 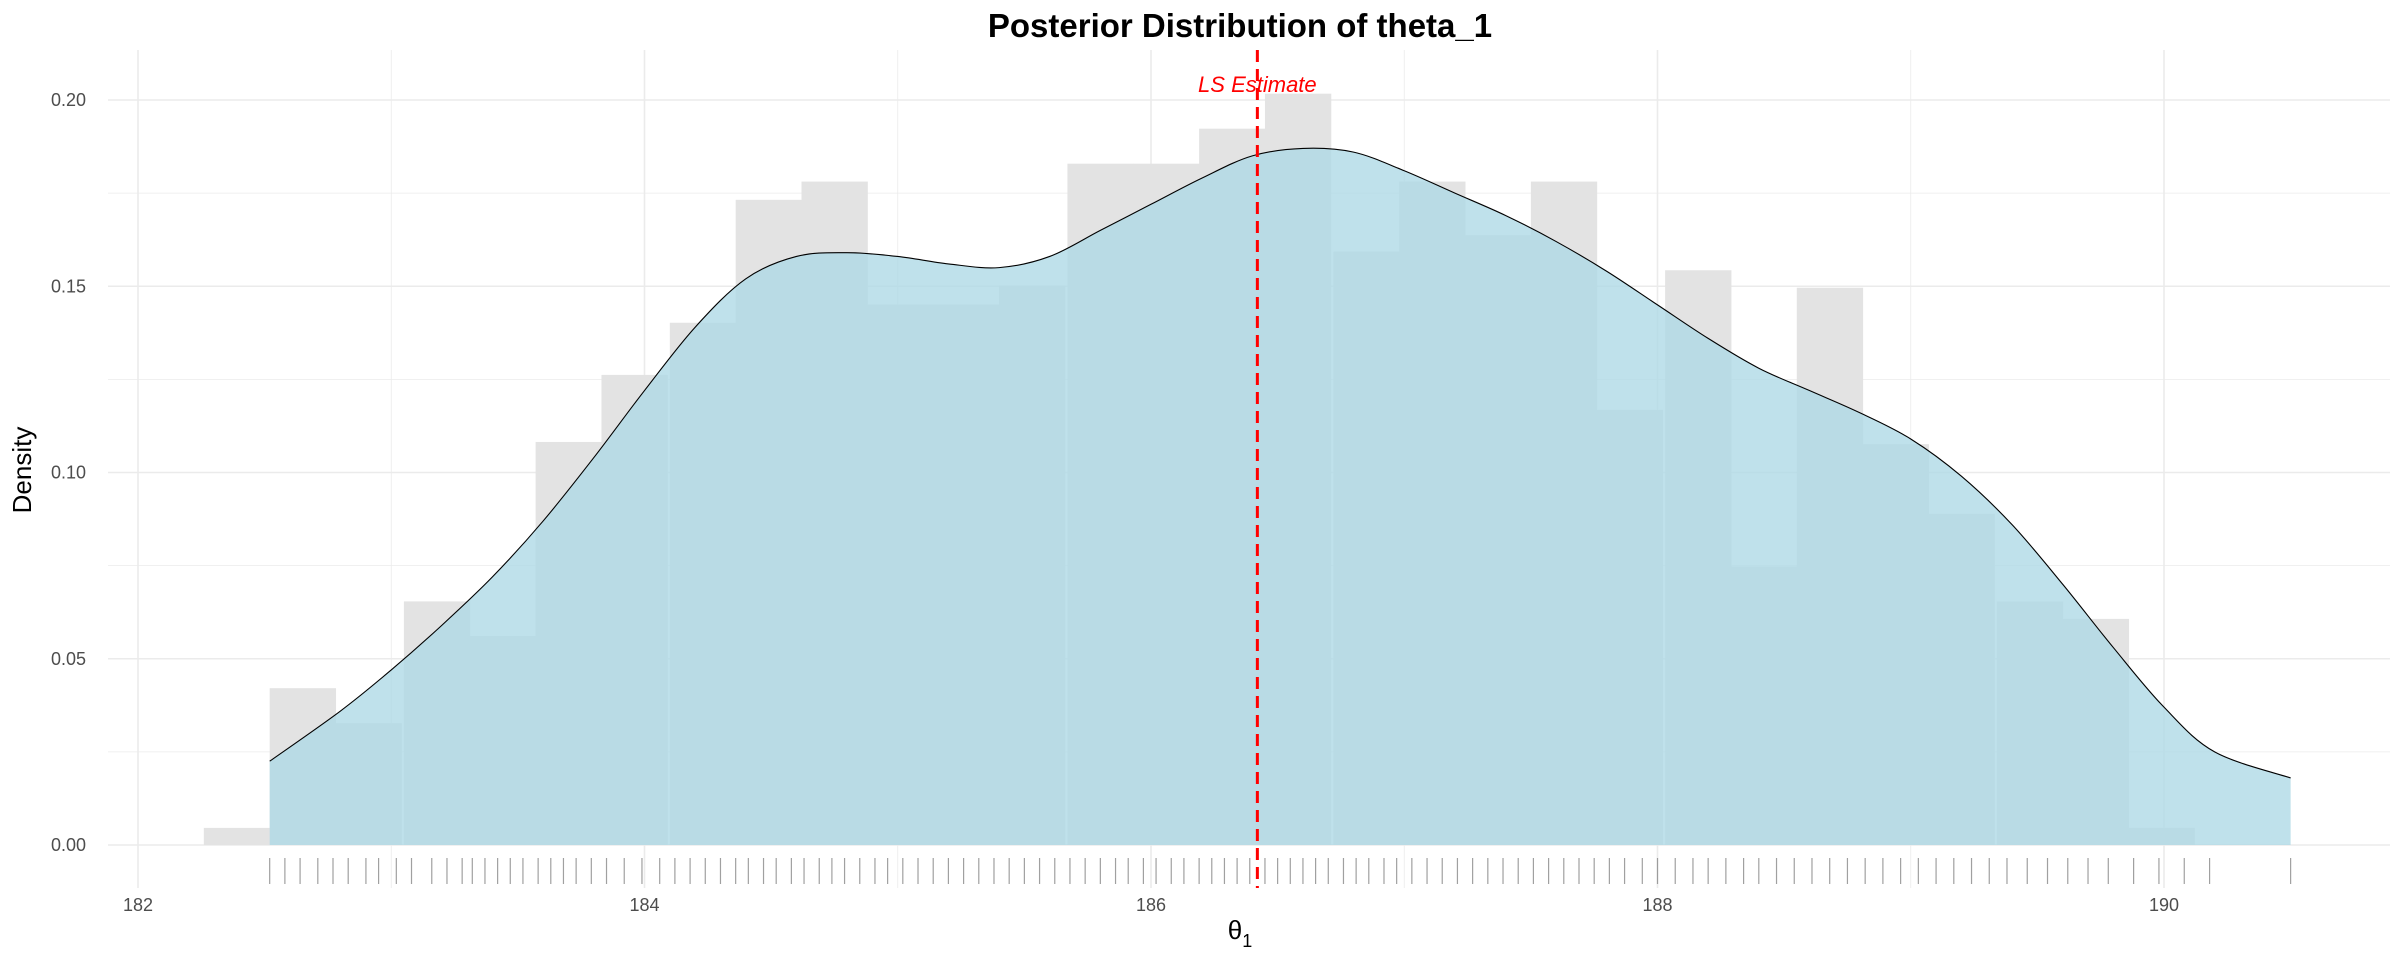 I want to click on x-axis-label-main: θ, so click(x=1235, y=930).